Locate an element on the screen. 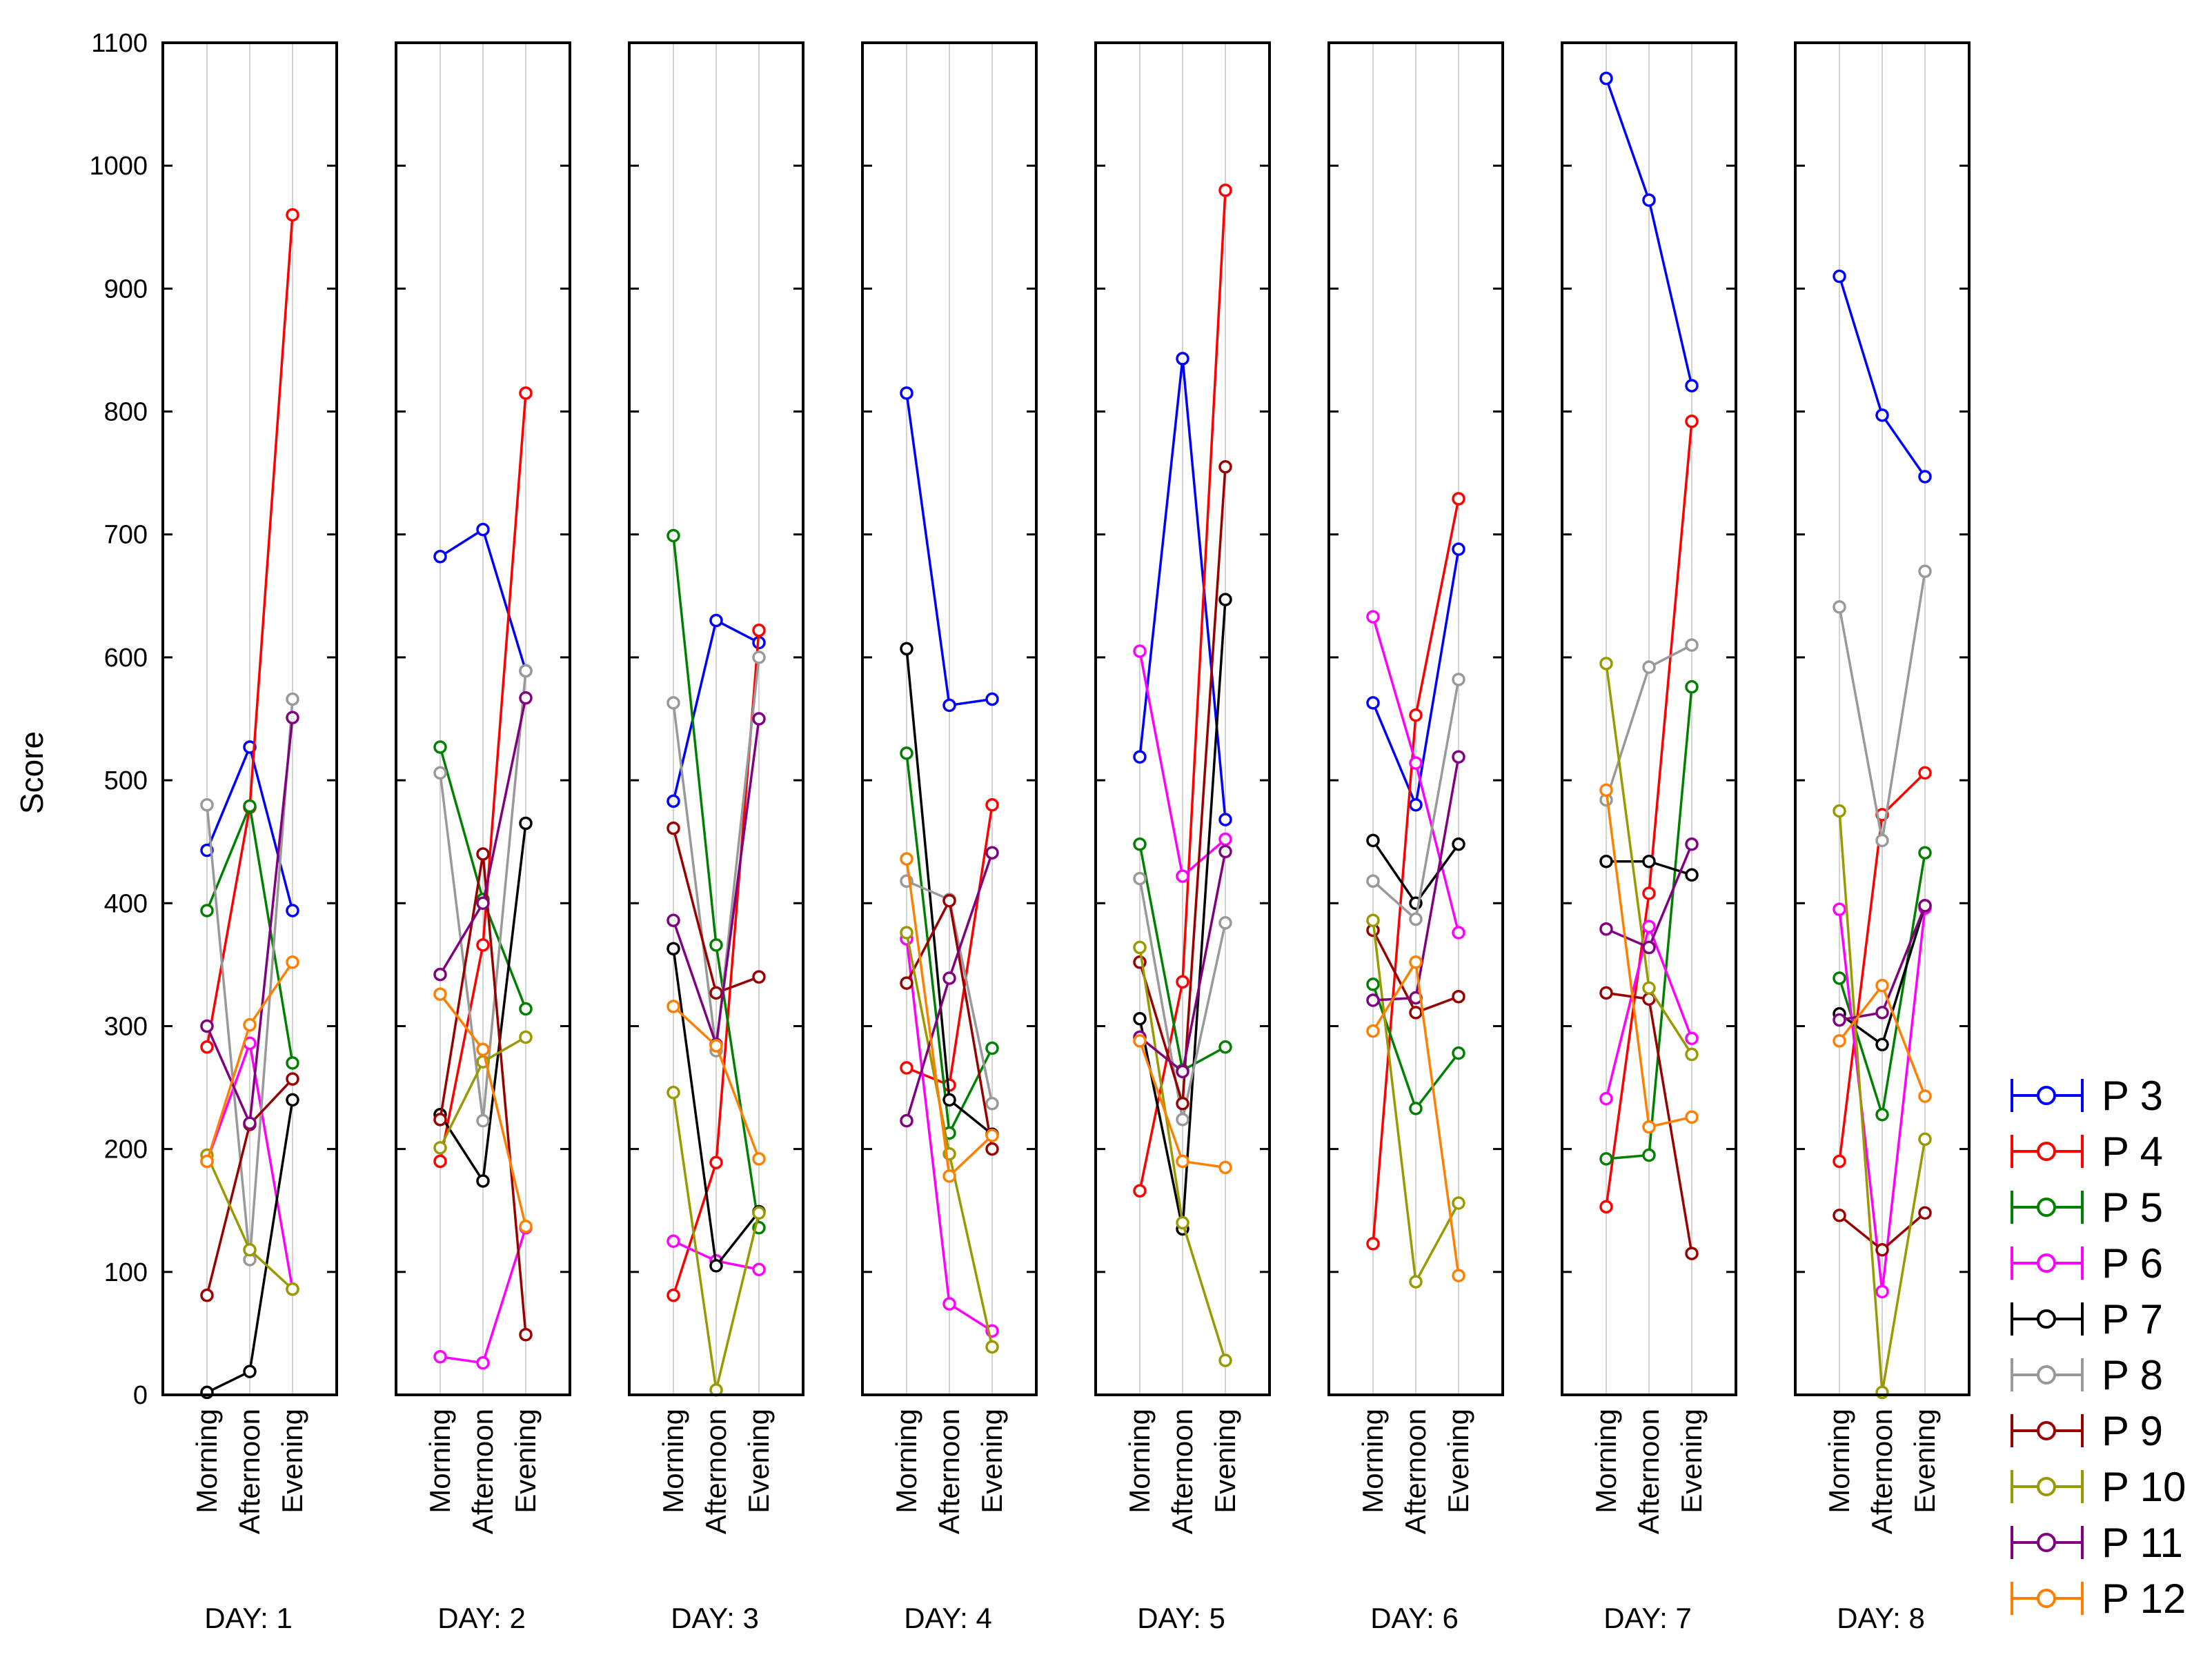 This screenshot has height=1657, width=2212. y-axis-title: Score is located at coordinates (32, 772).